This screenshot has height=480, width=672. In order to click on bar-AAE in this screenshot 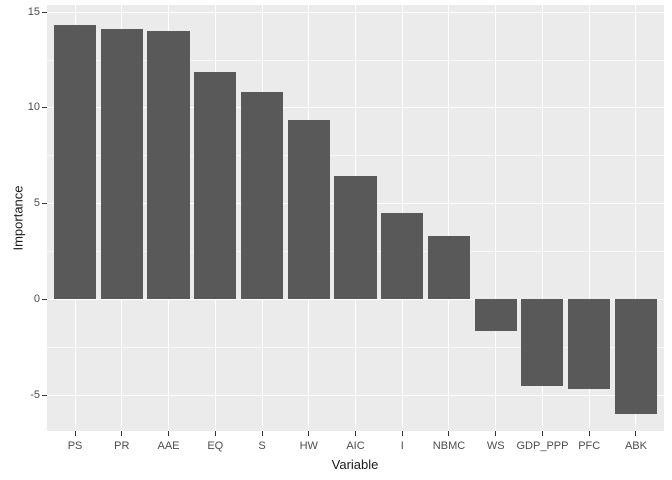, I will do `click(168, 164)`.